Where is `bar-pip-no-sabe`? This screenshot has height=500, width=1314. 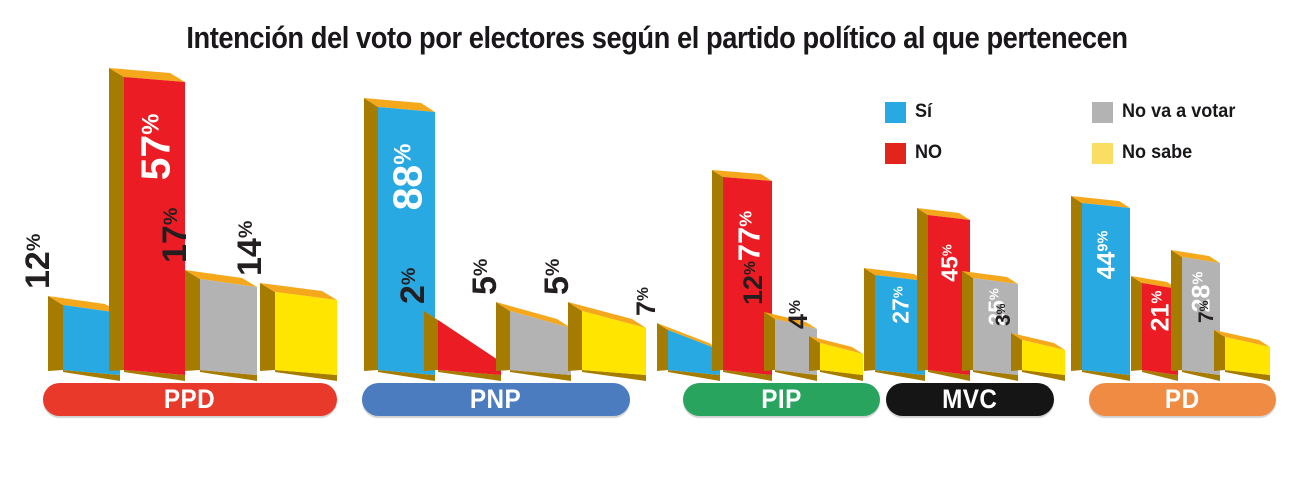
bar-pip-no-sabe is located at coordinates (836, 358).